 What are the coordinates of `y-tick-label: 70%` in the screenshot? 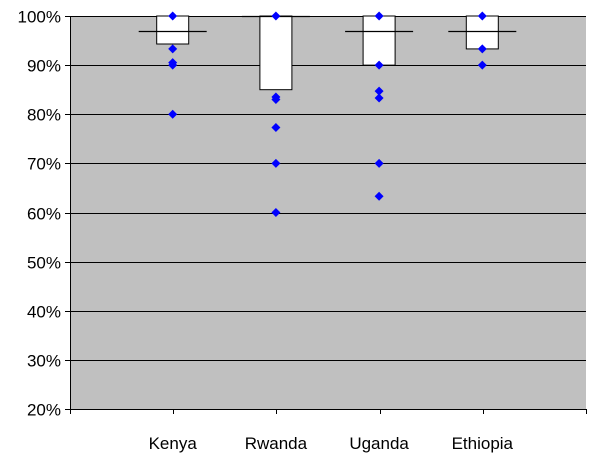 It's located at (44, 164).